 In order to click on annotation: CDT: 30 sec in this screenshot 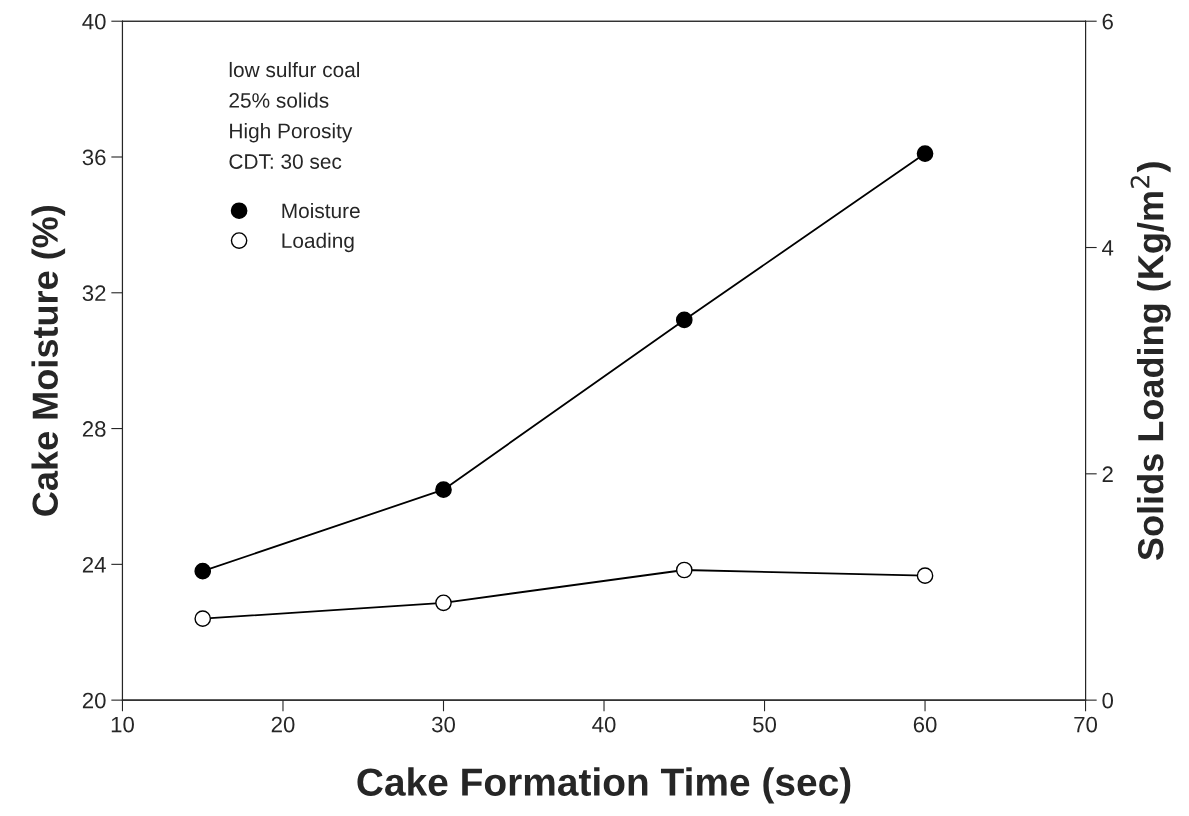, I will do `click(285, 161)`.